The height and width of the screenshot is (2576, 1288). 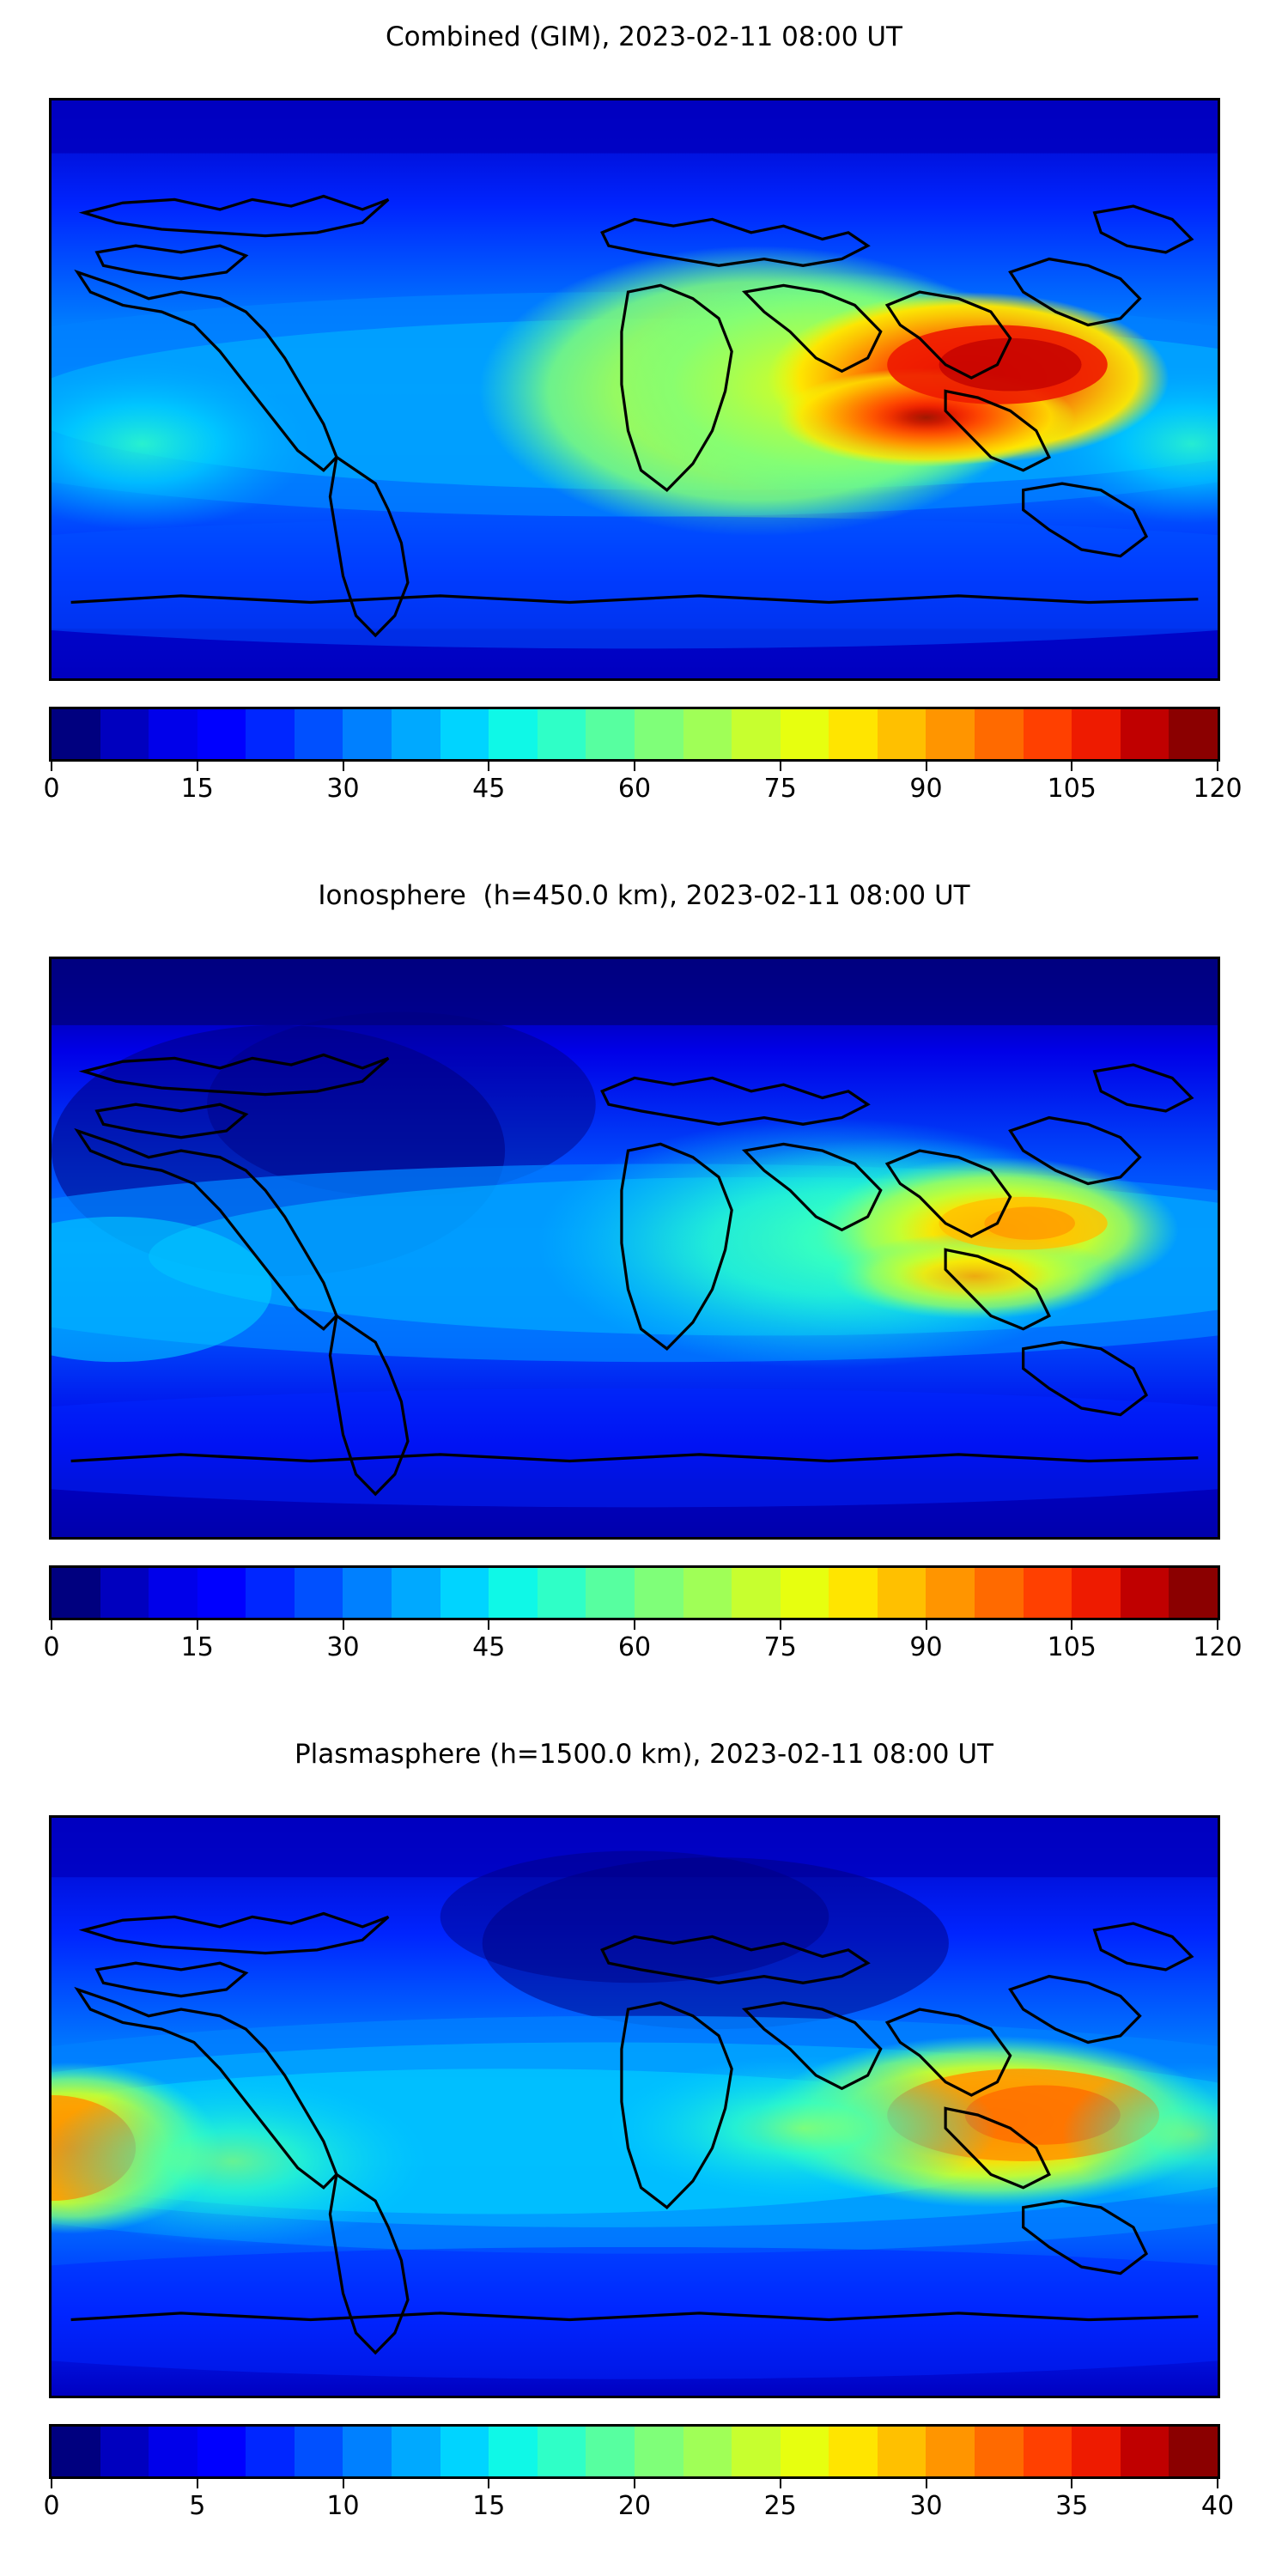 I want to click on colorbar-tick-label-40: 40, so click(x=1217, y=2506).